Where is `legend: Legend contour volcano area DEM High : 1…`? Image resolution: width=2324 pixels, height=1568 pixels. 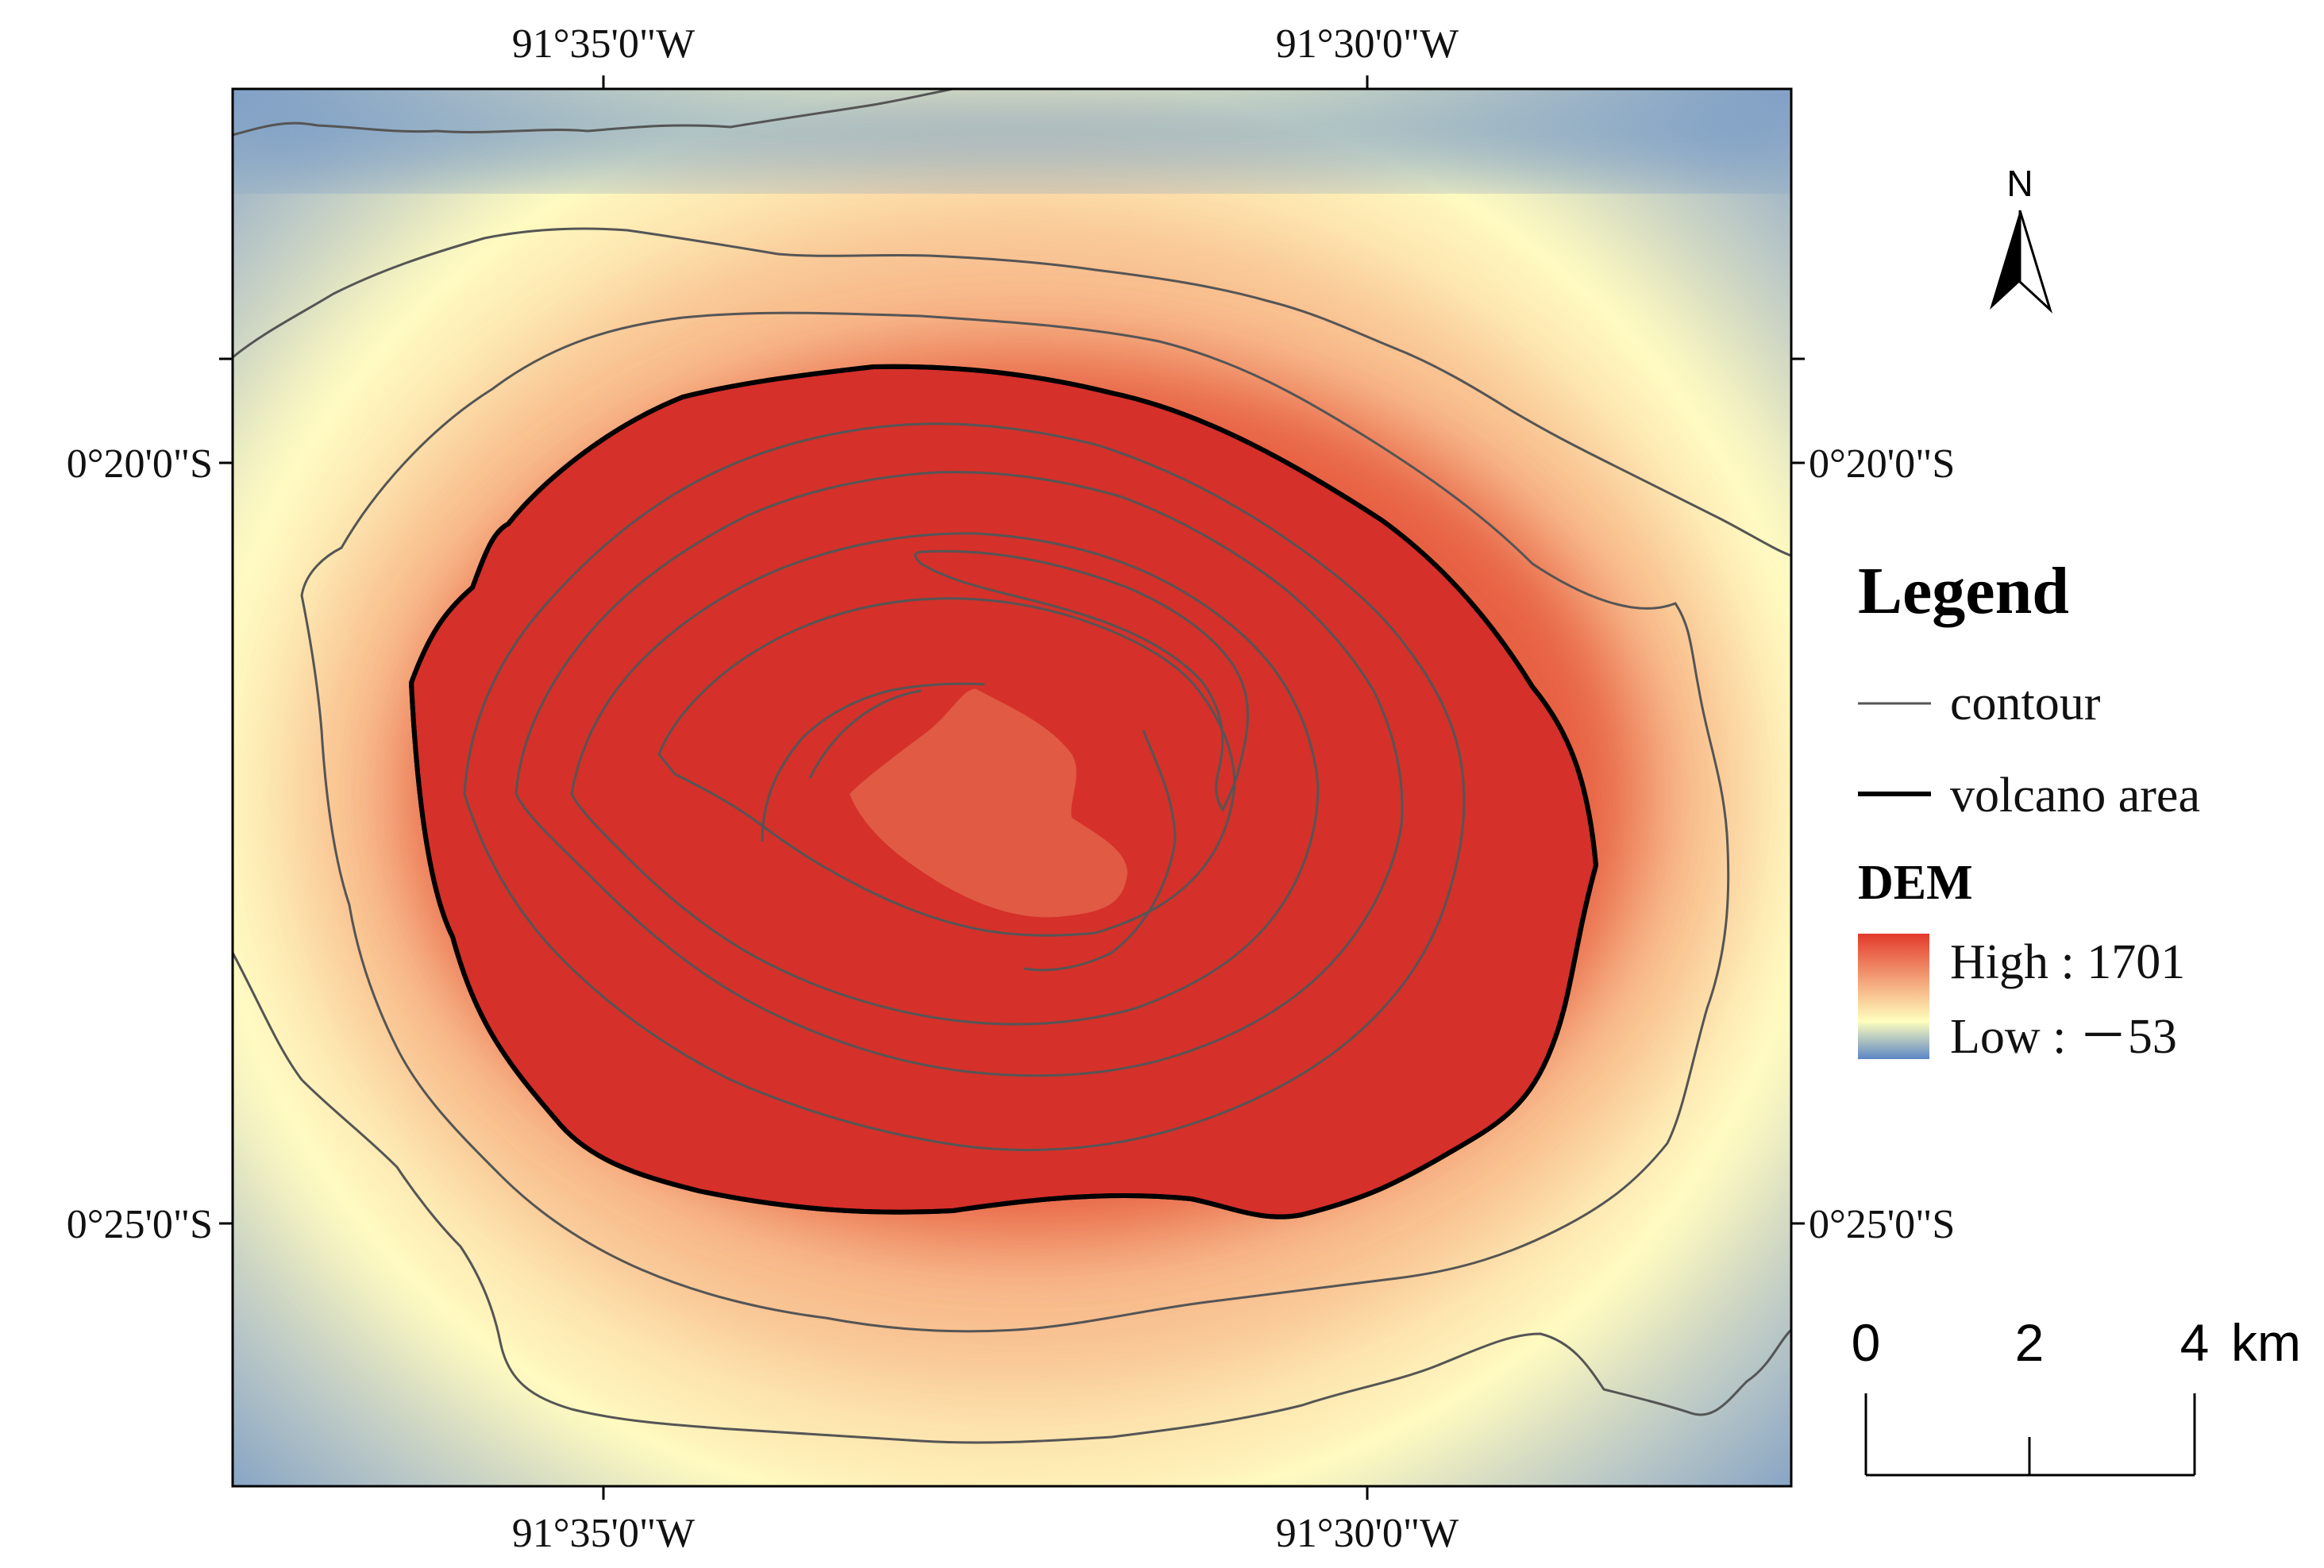
legend: Legend contour volcano area DEM High : 1… is located at coordinates (2029, 809).